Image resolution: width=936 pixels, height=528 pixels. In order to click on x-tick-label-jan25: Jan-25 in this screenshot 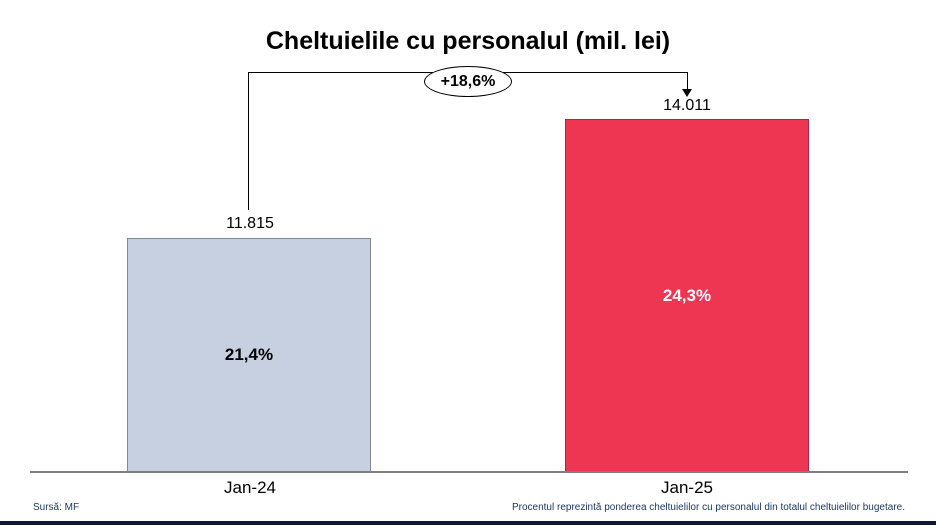, I will do `click(687, 487)`.